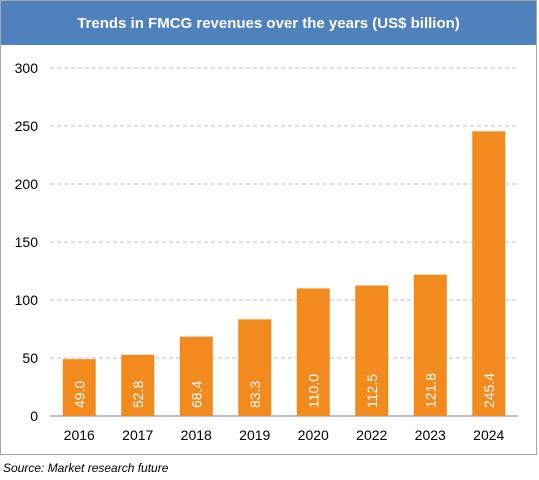  I want to click on data-label: 68.4, so click(196, 394).